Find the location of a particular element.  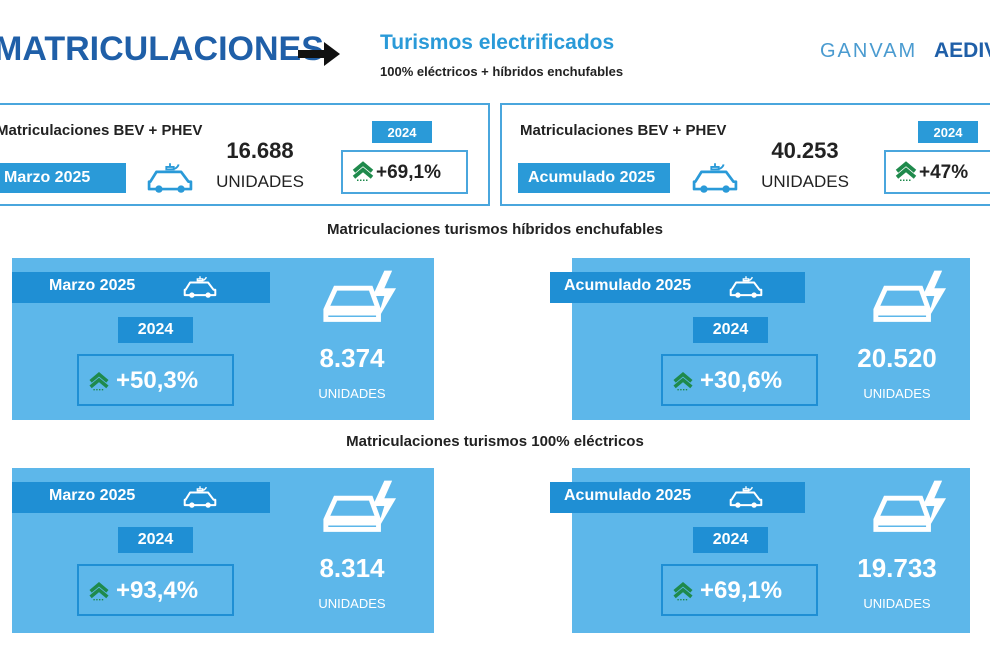

summary-value: 40.253 is located at coordinates (805, 150).